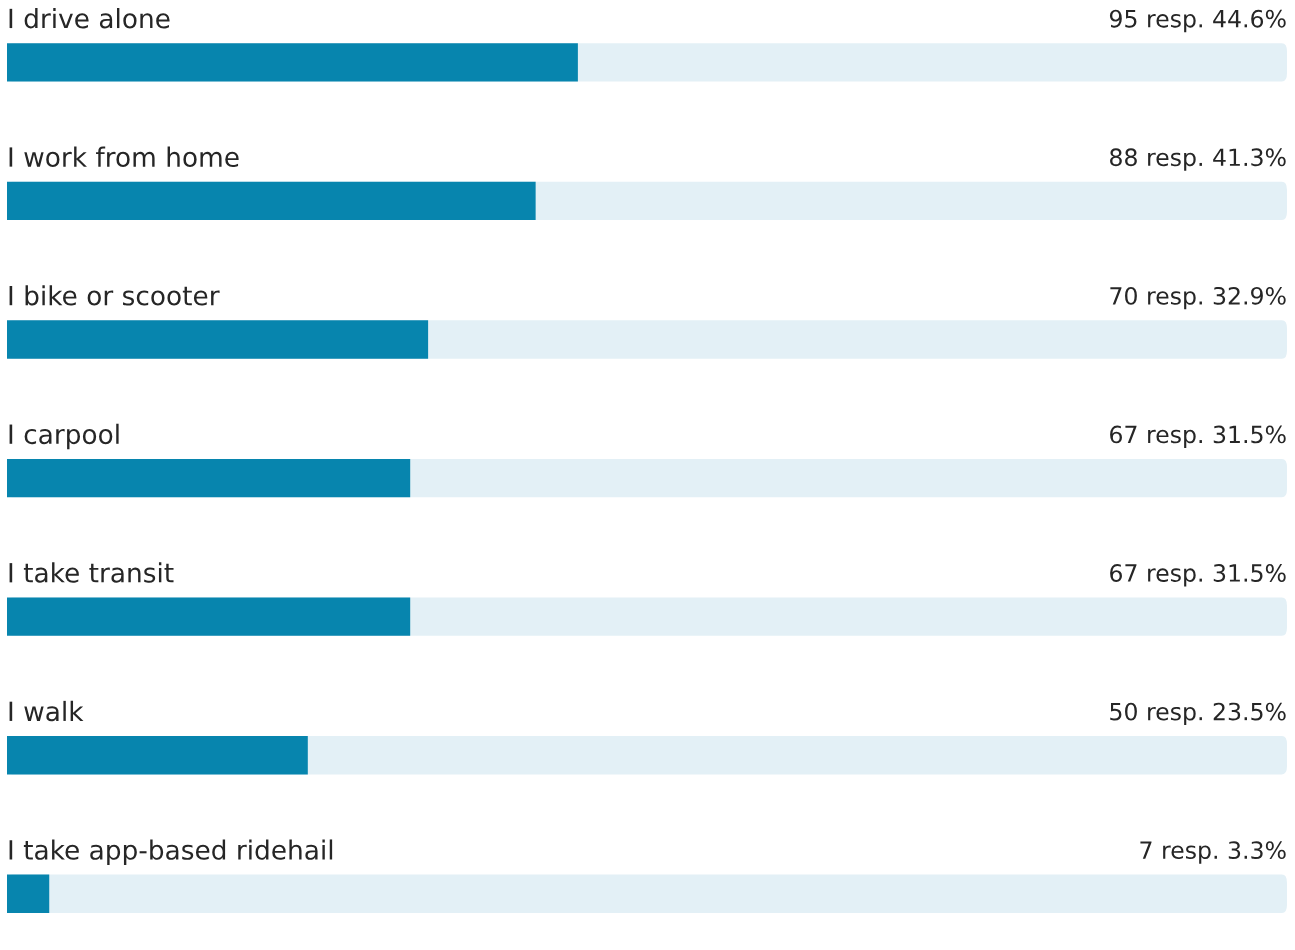  Describe the element at coordinates (1198, 714) in the screenshot. I see `data-label: 50 resp. 23.5%` at that location.